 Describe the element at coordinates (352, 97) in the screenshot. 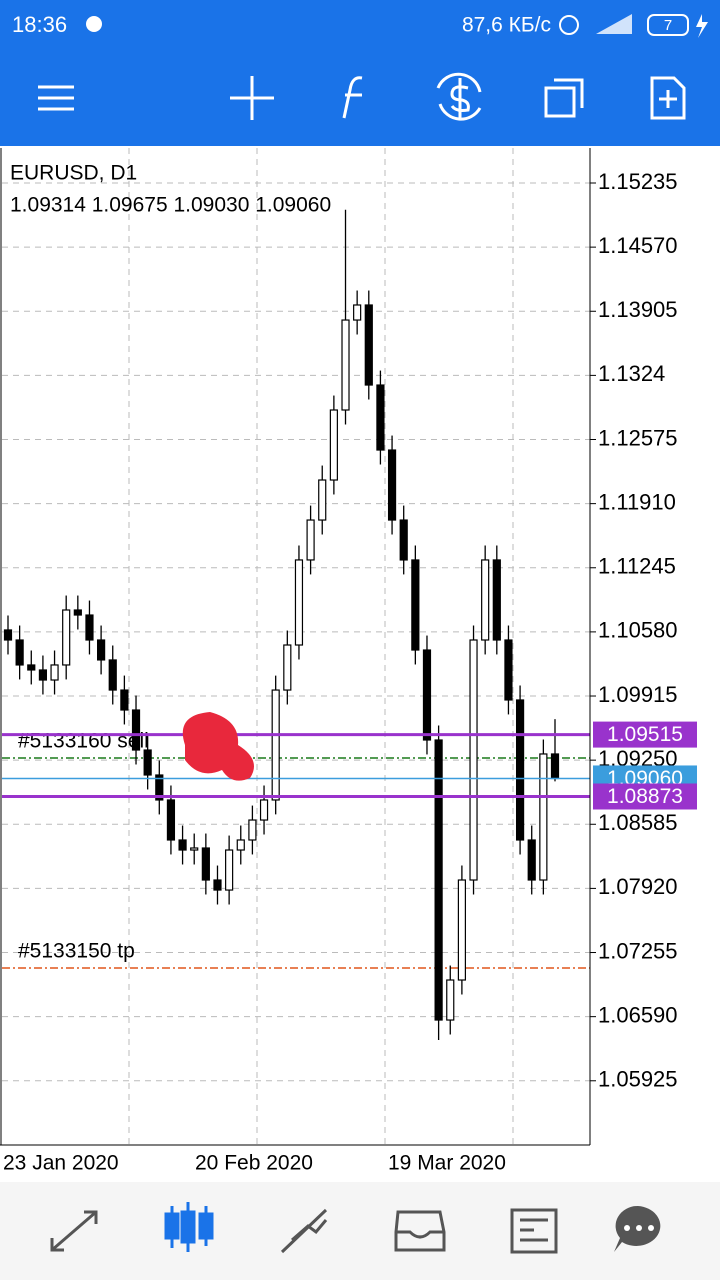

I see `indicators-button` at that location.